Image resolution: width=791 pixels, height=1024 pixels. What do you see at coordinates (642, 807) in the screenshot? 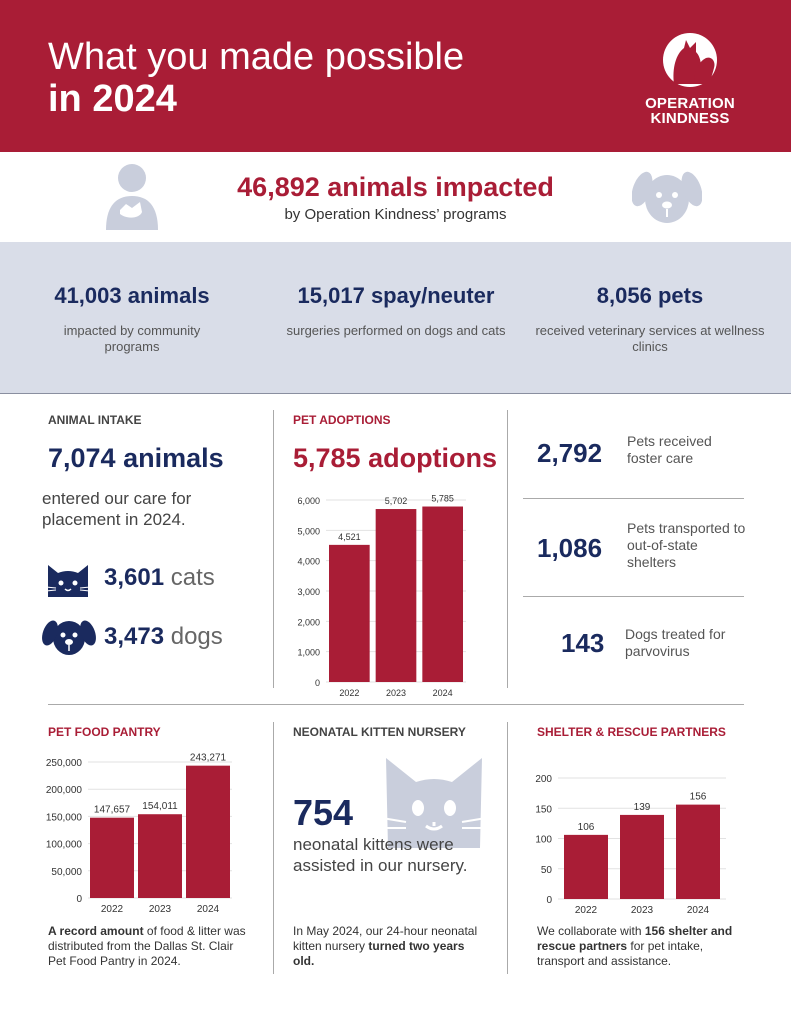
I see `bar-value-label: 139` at bounding box center [642, 807].